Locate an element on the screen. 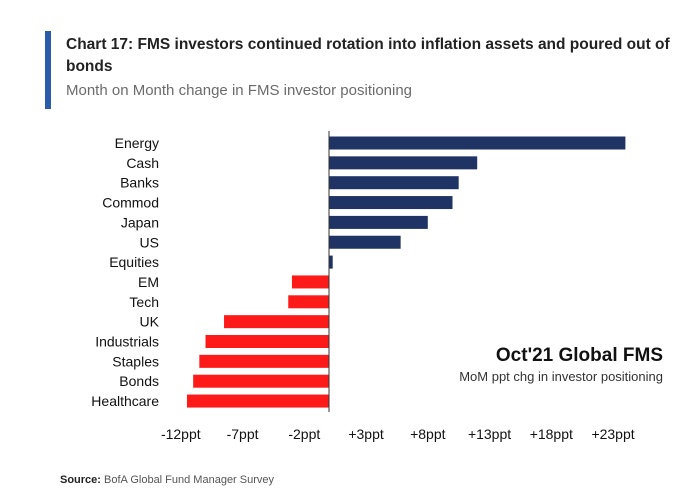 This screenshot has height=494, width=700. source-text: BofA Global Fund Manager Survey is located at coordinates (189, 480).